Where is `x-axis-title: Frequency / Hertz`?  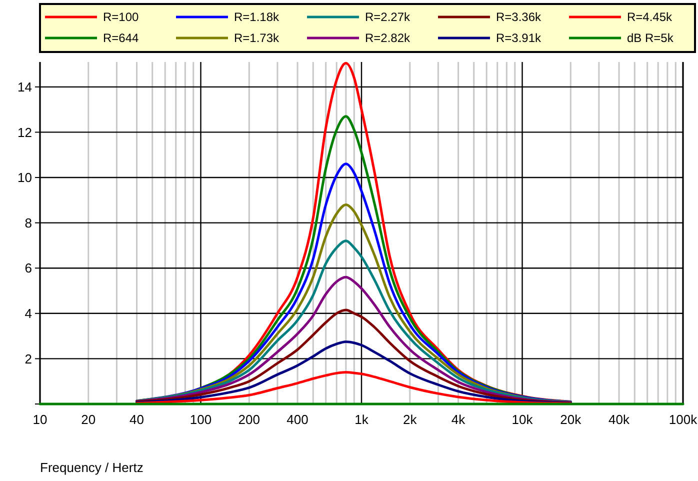
x-axis-title: Frequency / Hertz is located at coordinates (92, 467).